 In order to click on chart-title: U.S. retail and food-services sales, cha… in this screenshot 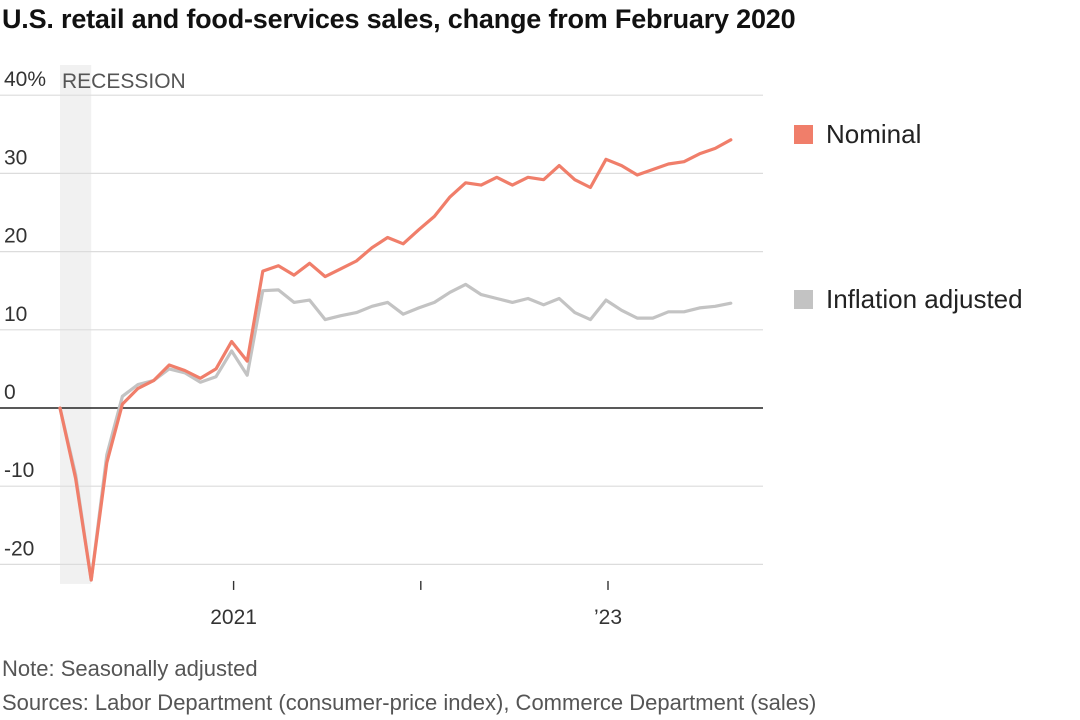, I will do `click(399, 19)`.